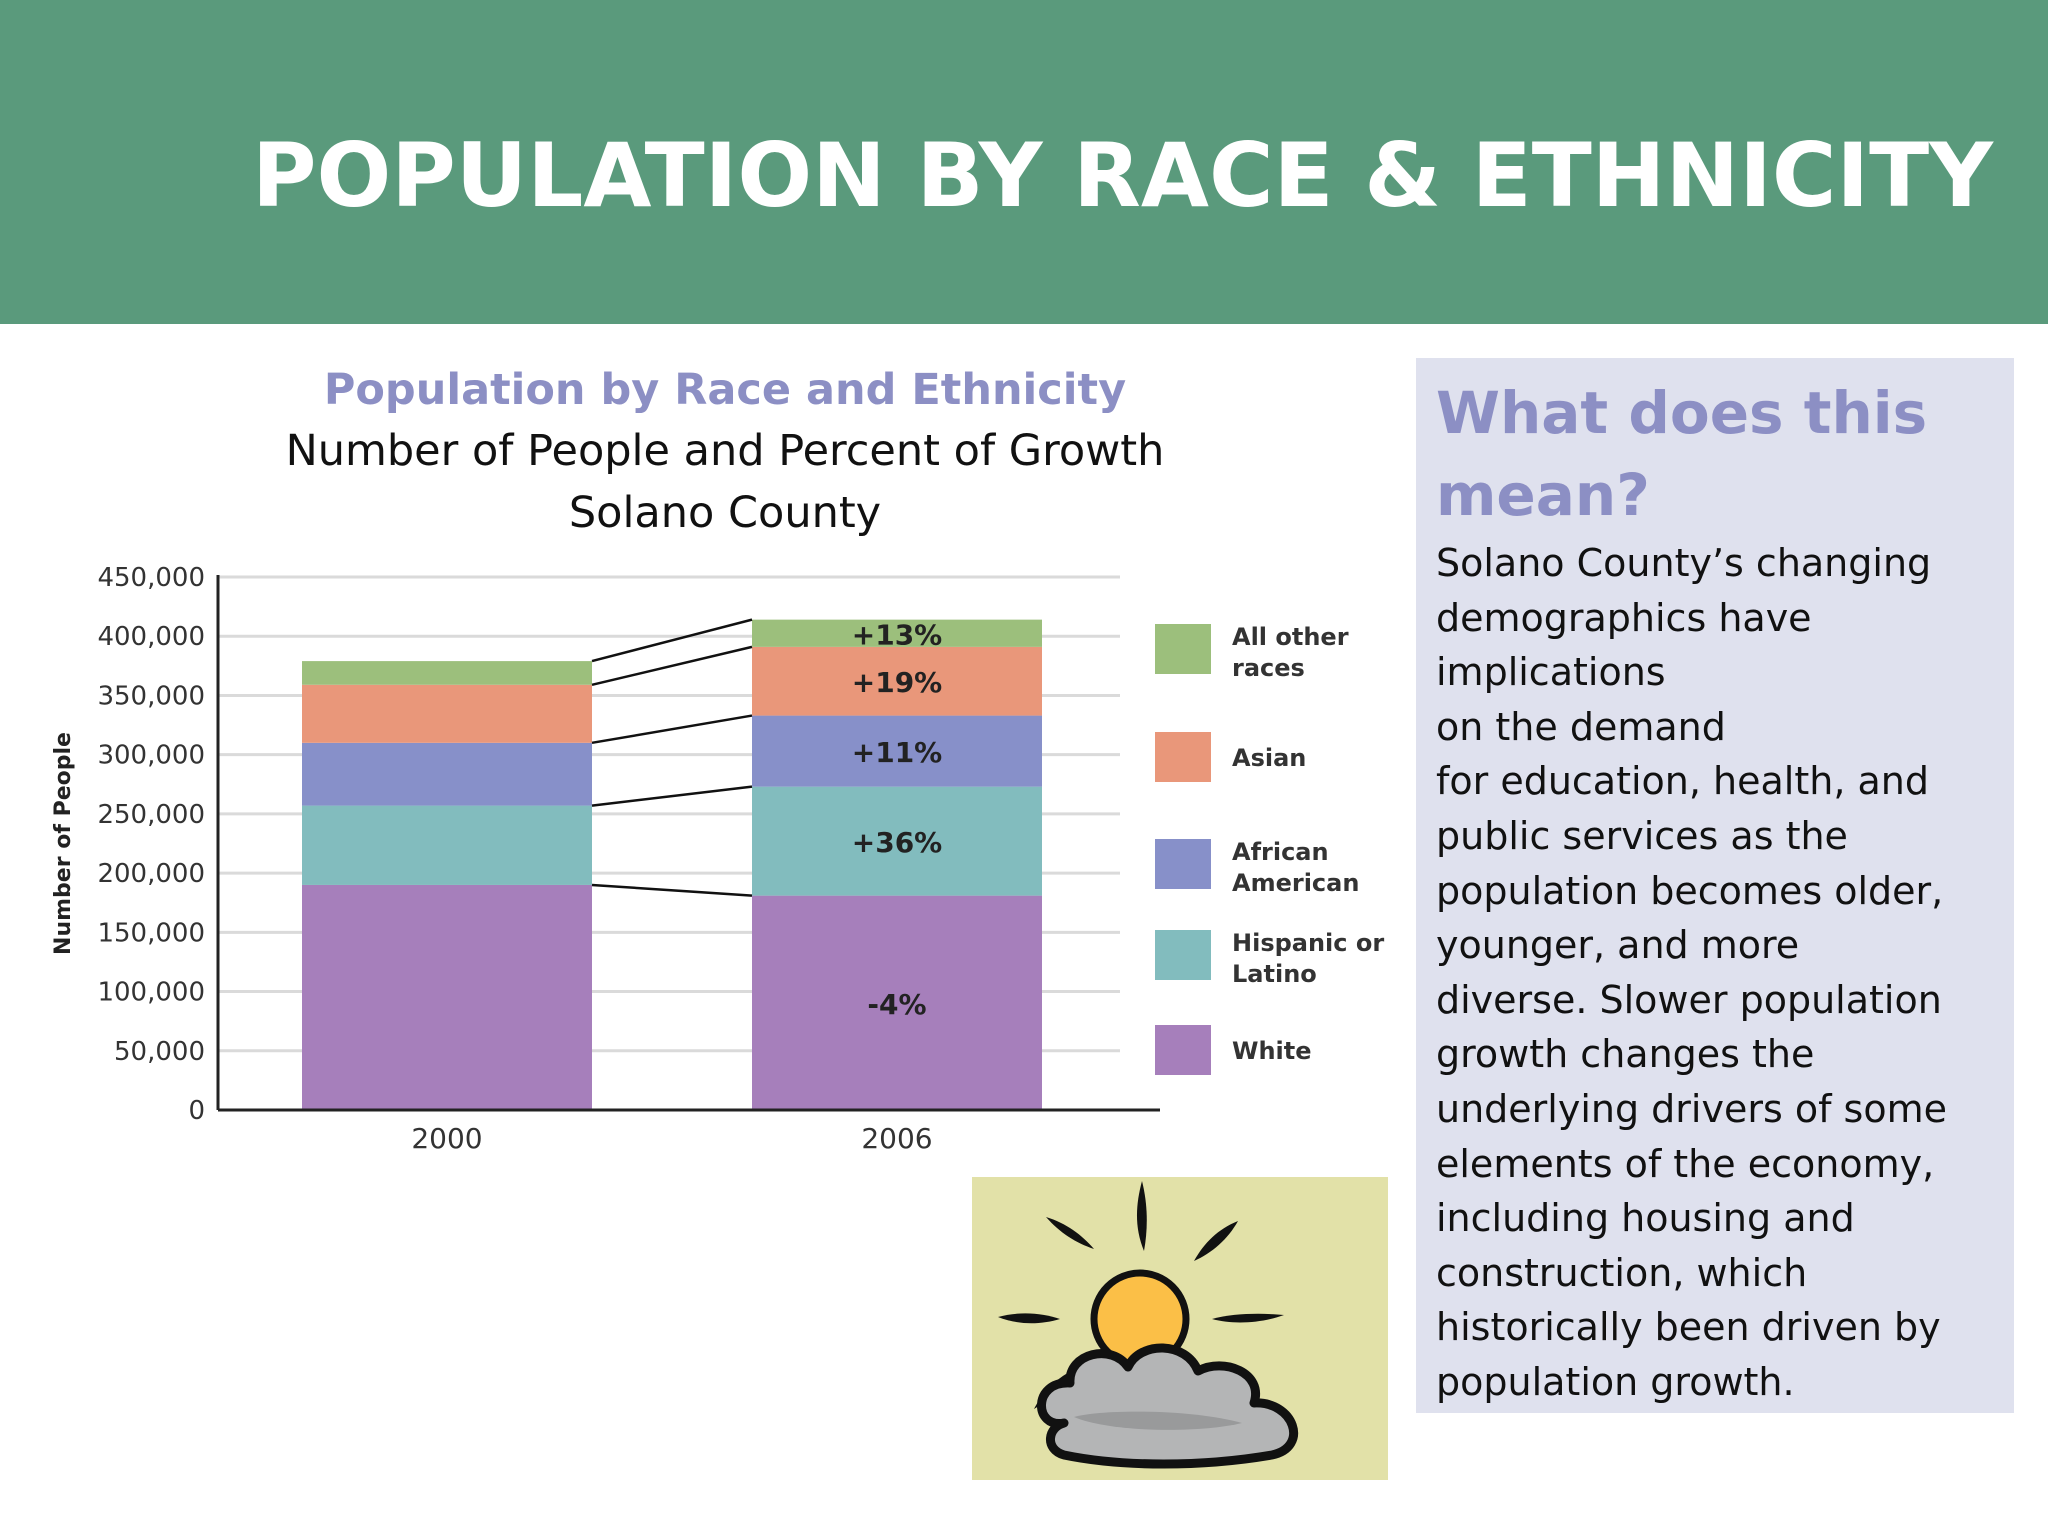 This screenshot has height=1536, width=2048. Describe the element at coordinates (447, 845) in the screenshot. I see `bar-2000-hispanic-or-latino` at that location.